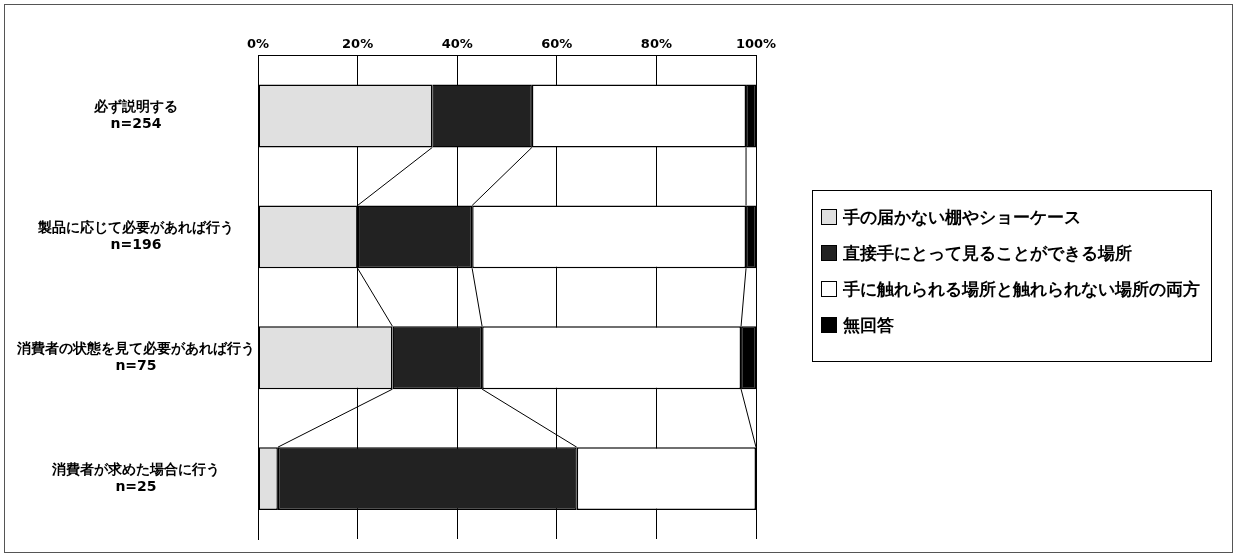 The width and height of the screenshot is (1239, 559). Describe the element at coordinates (258, 44) in the screenshot. I see `x-tick-label: 0%` at that location.